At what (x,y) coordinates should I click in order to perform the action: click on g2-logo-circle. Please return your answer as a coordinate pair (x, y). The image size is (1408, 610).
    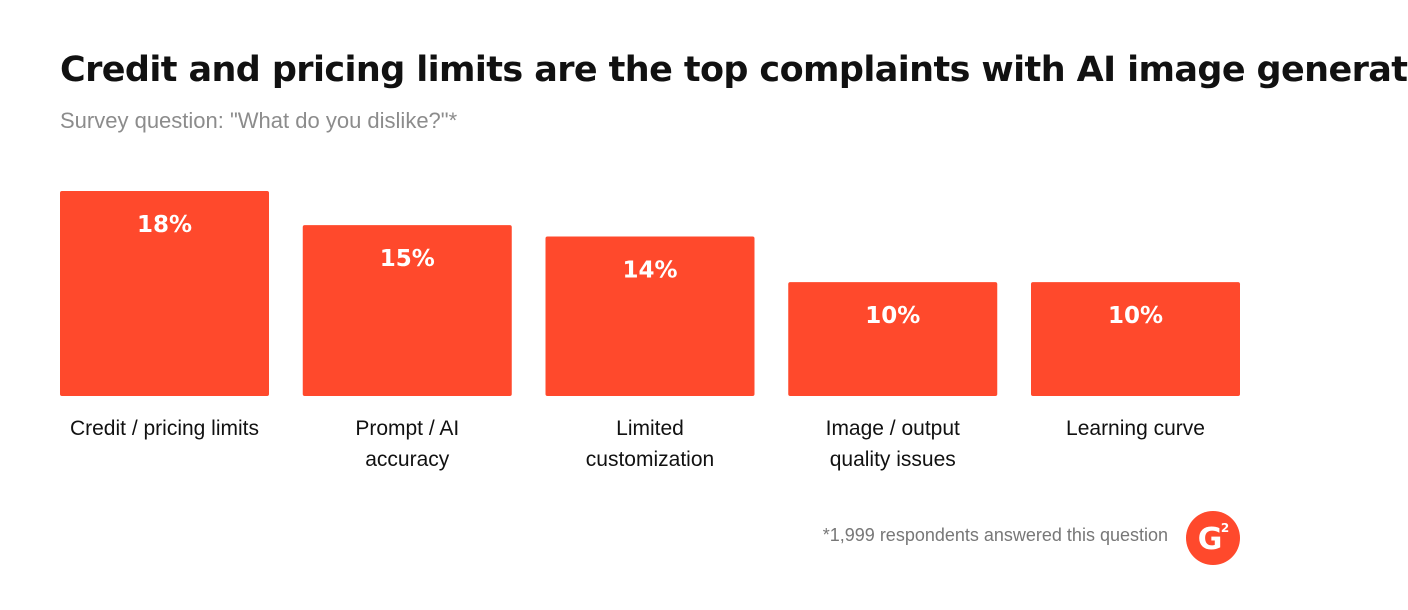
    Looking at the image, I should click on (1213, 538).